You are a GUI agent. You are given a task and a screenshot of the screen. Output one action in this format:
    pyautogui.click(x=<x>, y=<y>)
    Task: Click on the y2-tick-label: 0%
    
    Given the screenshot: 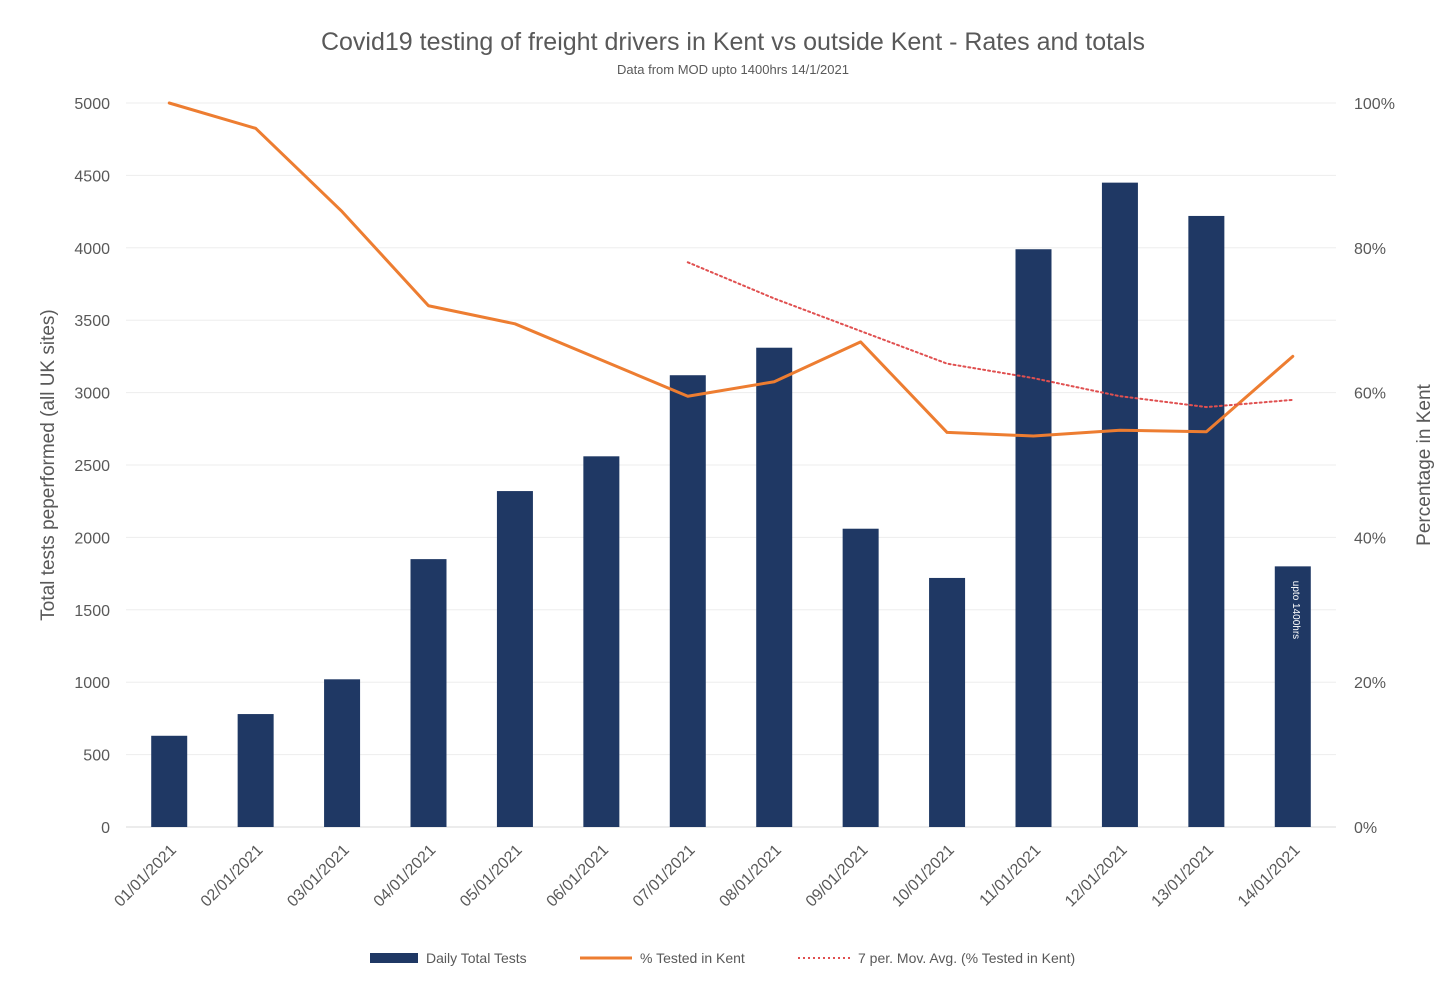 What is the action you would take?
    pyautogui.click(x=1365, y=828)
    